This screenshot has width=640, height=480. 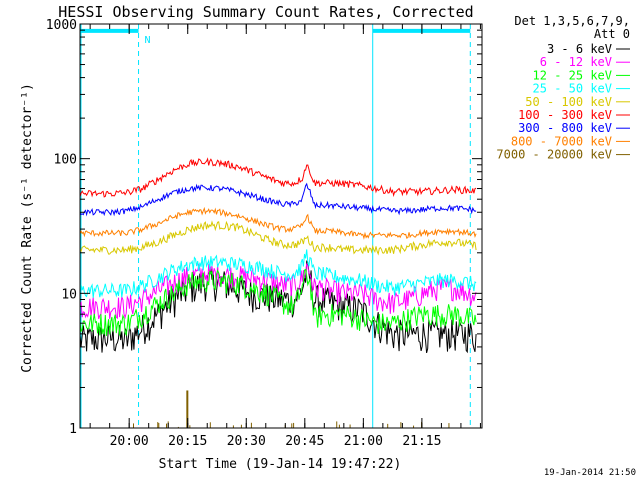 I want to click on x-tick-label: 21:15, so click(x=421, y=441).